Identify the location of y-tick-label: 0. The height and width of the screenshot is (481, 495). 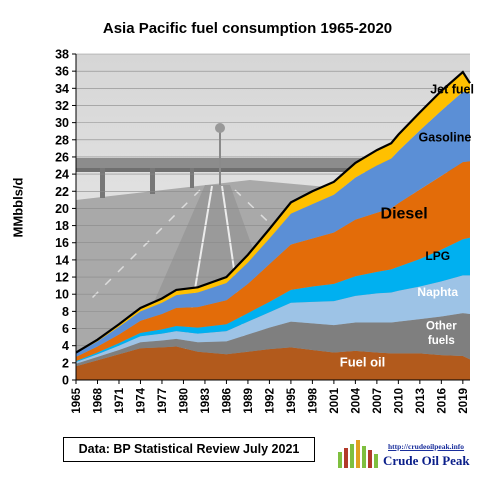
(65, 381).